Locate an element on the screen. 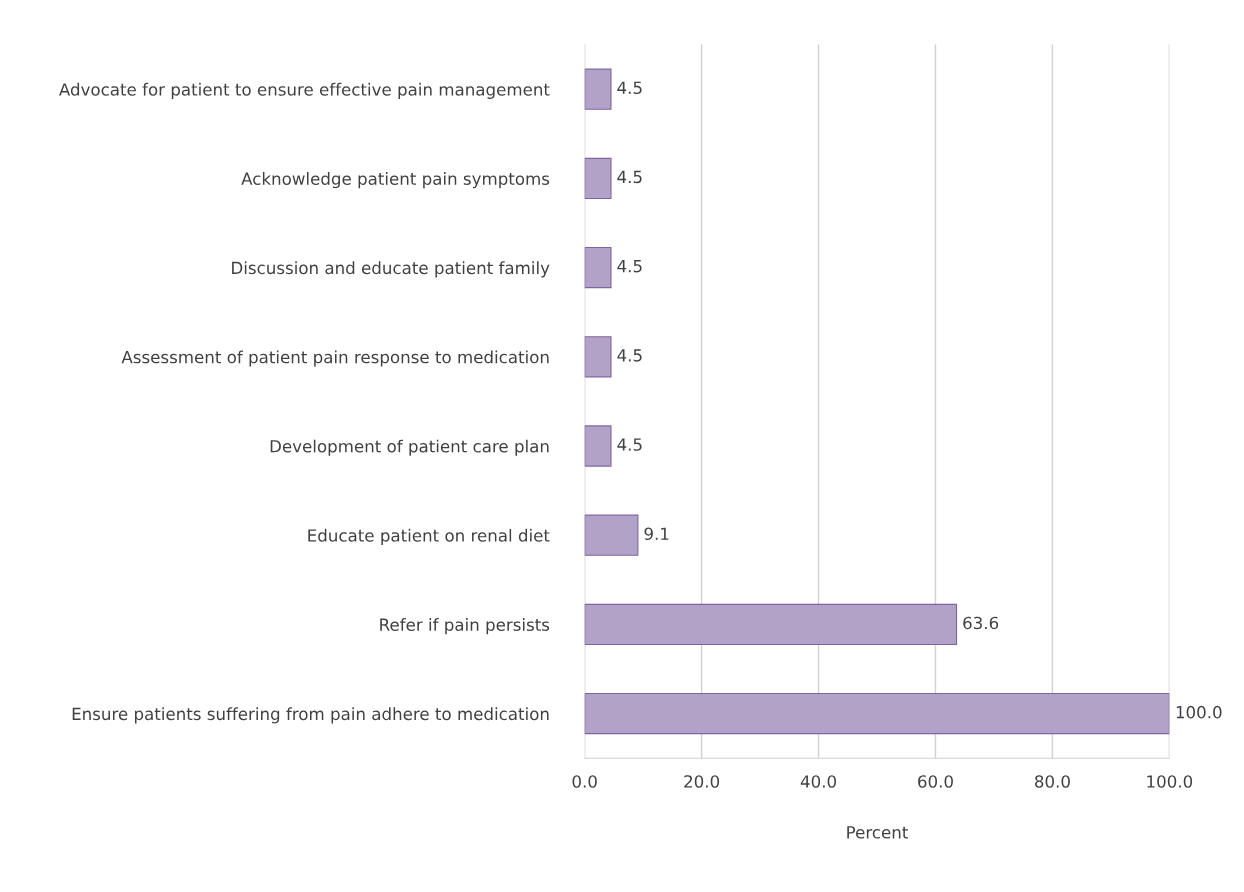 Image resolution: width=1244 pixels, height=892 pixels. y-tick-label: Educate patient on renal diet is located at coordinates (429, 536).